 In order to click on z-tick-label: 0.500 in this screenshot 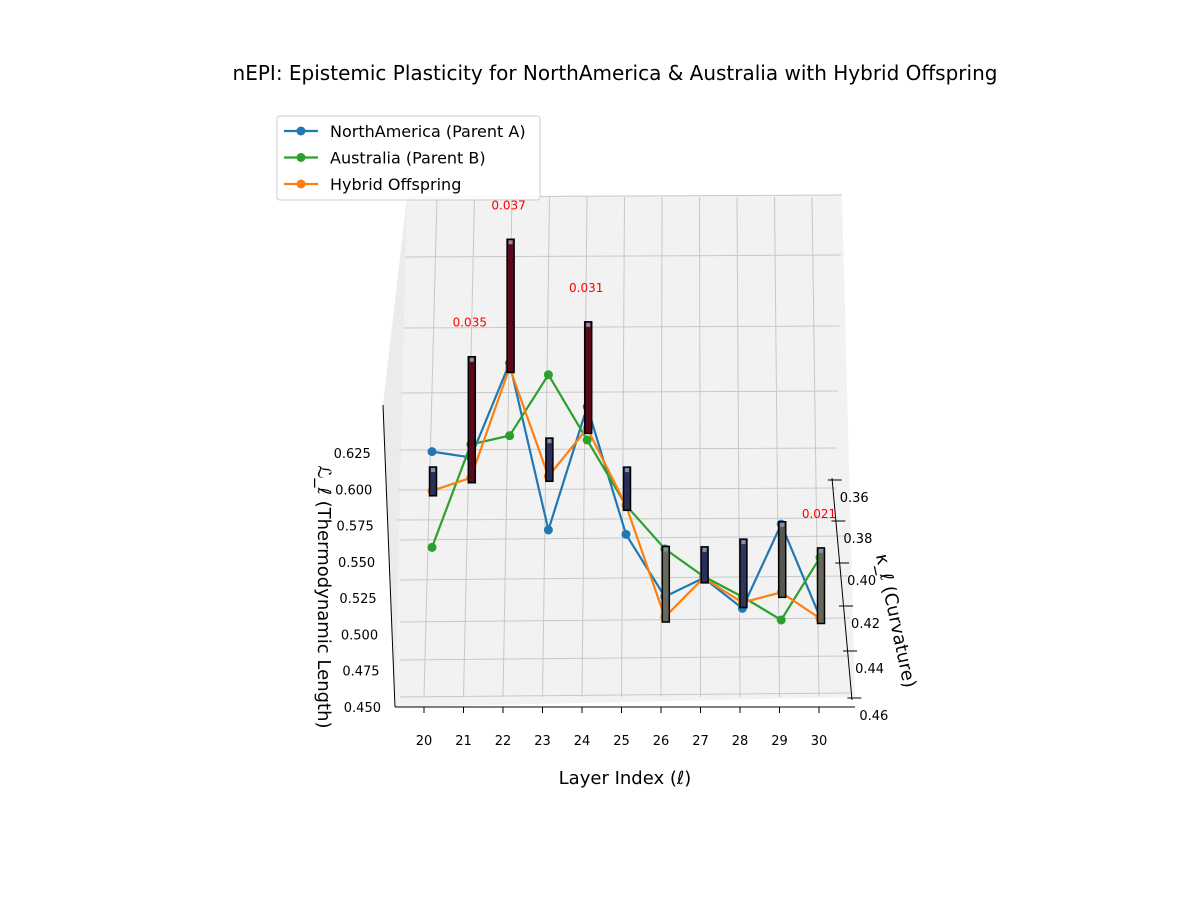, I will do `click(359, 635)`.